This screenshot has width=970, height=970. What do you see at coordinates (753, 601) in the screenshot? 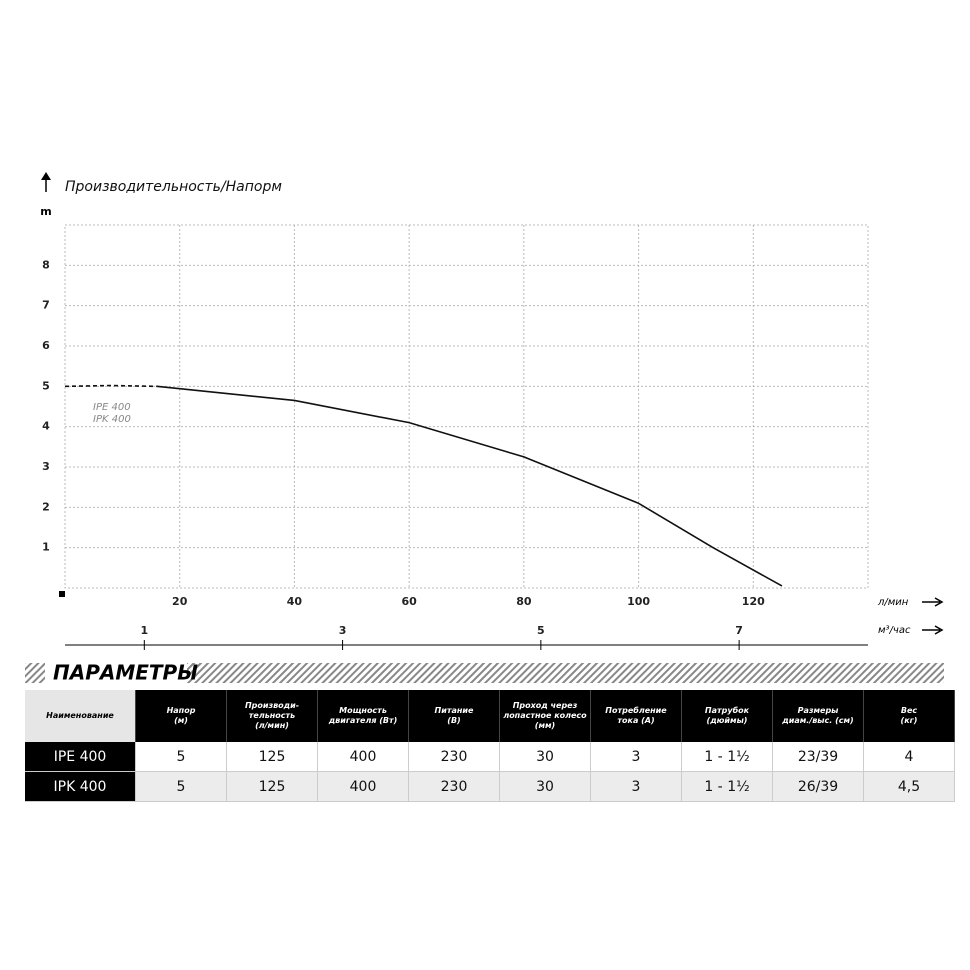
I see `x-tick-label: 120` at bounding box center [753, 601].